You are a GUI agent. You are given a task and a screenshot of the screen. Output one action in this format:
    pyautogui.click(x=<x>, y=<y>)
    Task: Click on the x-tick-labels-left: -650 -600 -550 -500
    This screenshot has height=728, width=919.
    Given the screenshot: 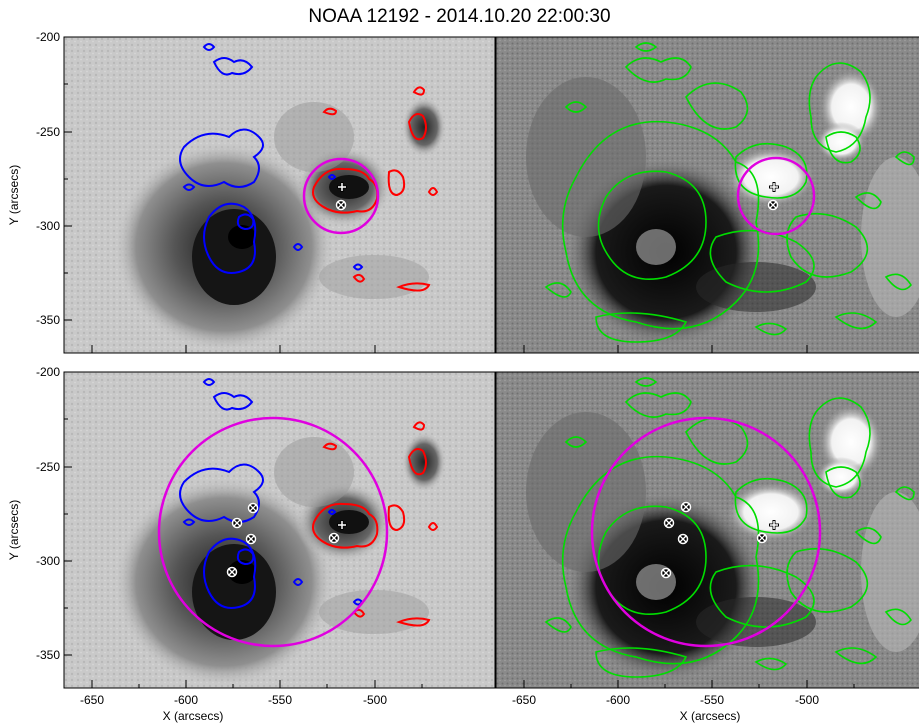 What is the action you would take?
    pyautogui.click(x=233, y=700)
    